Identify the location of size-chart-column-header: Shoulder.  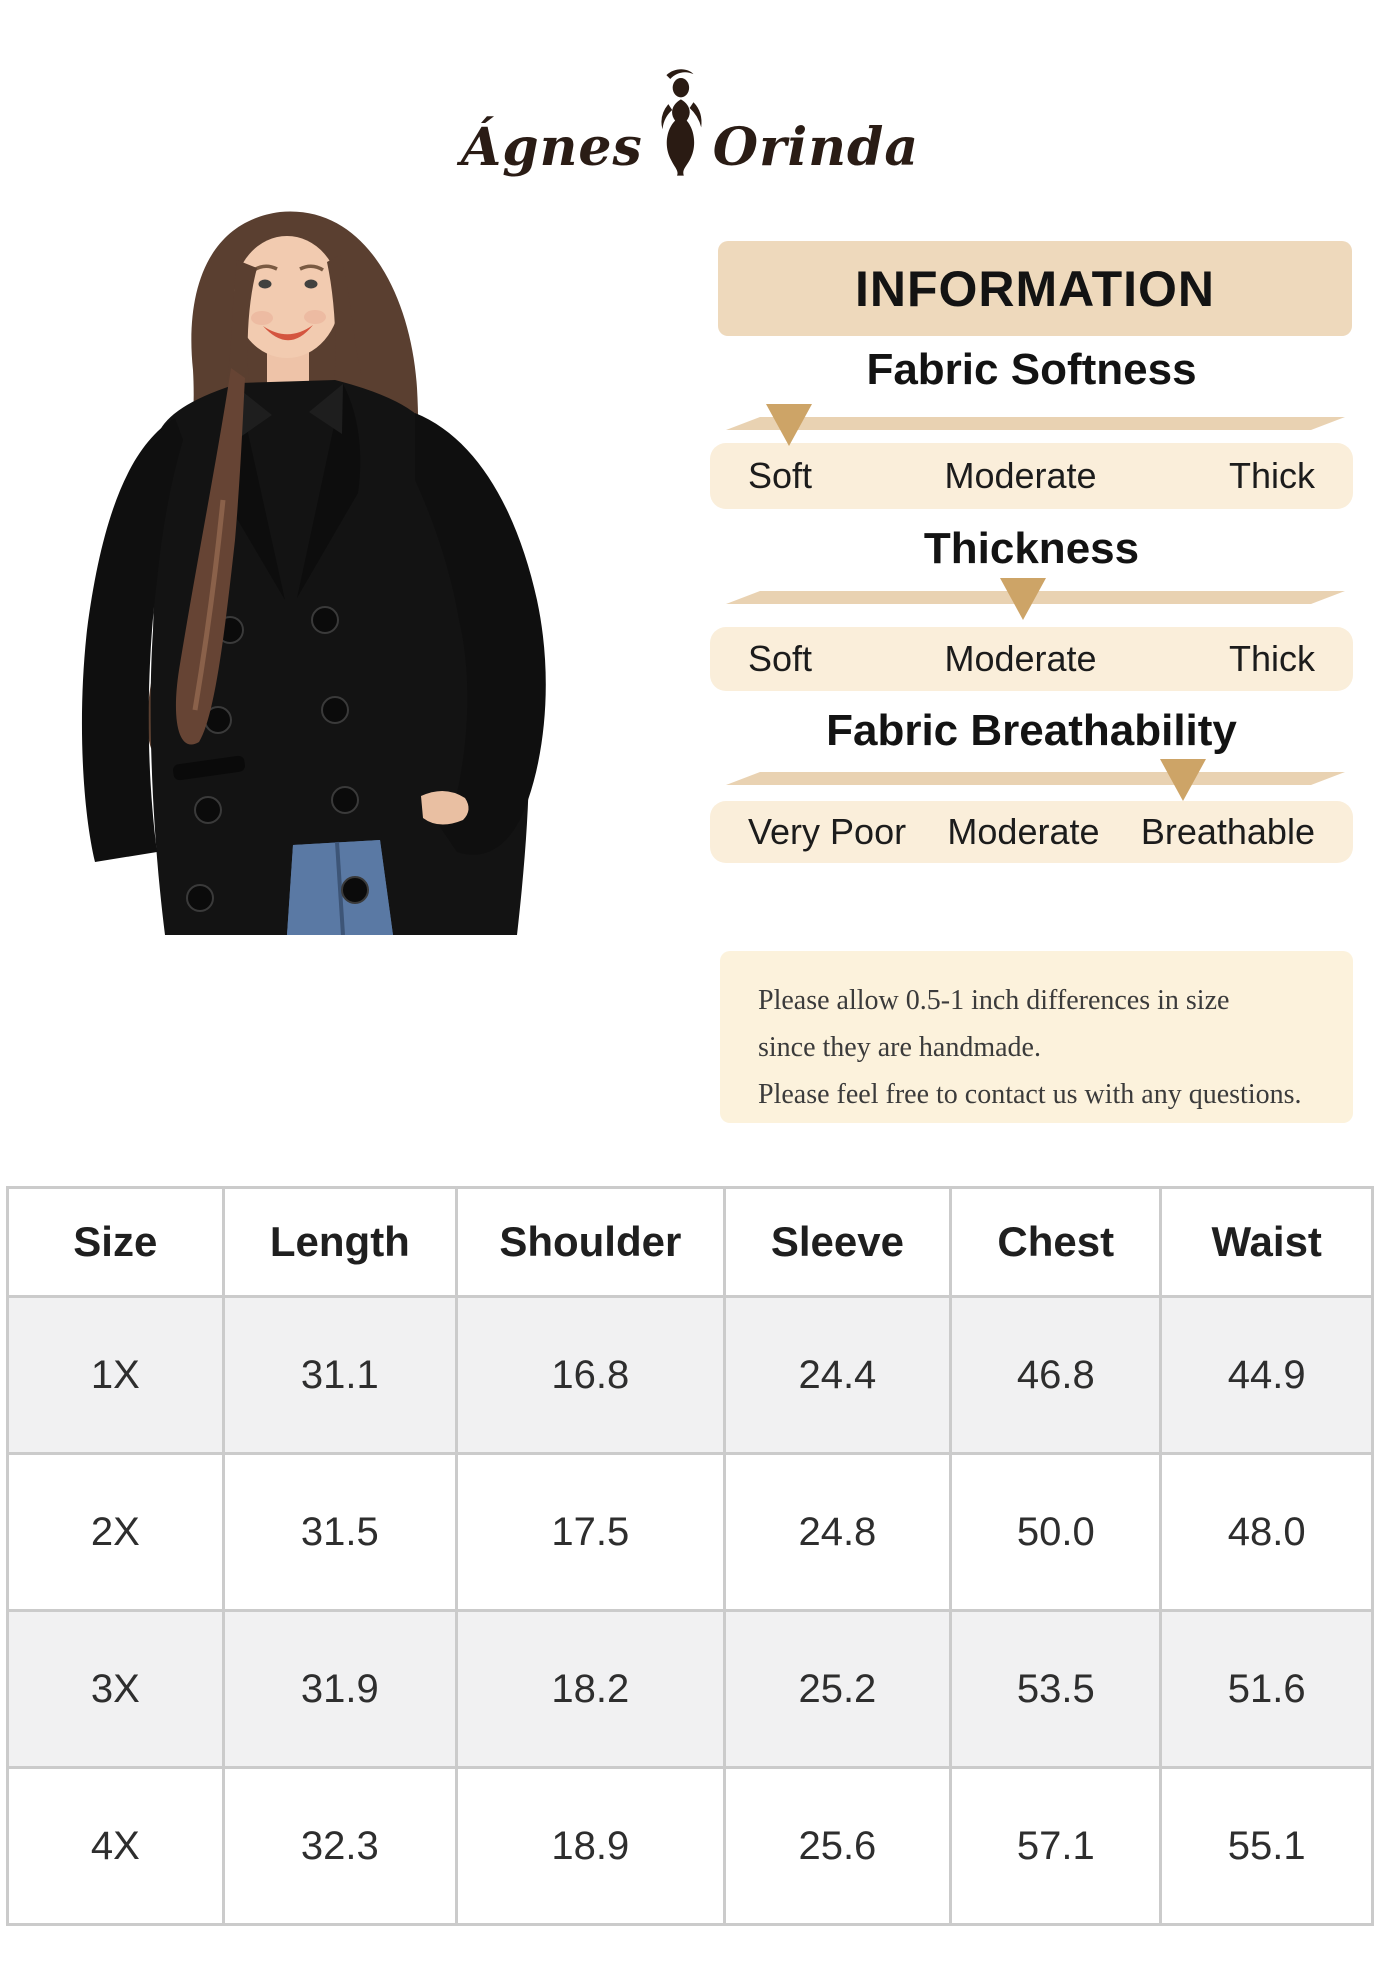
(590, 1242).